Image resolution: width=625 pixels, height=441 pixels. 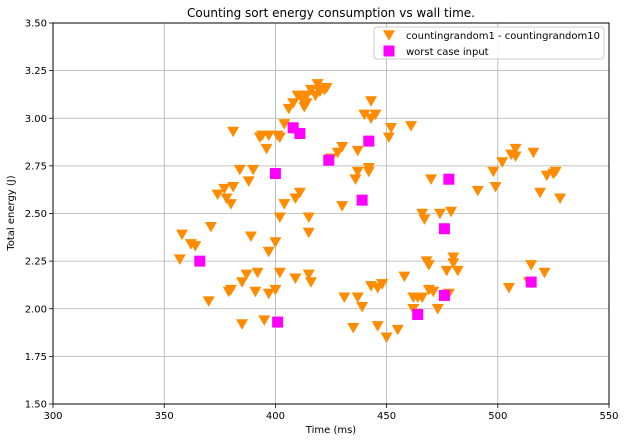 I want to click on x-tick-label: 550, so click(x=608, y=416).